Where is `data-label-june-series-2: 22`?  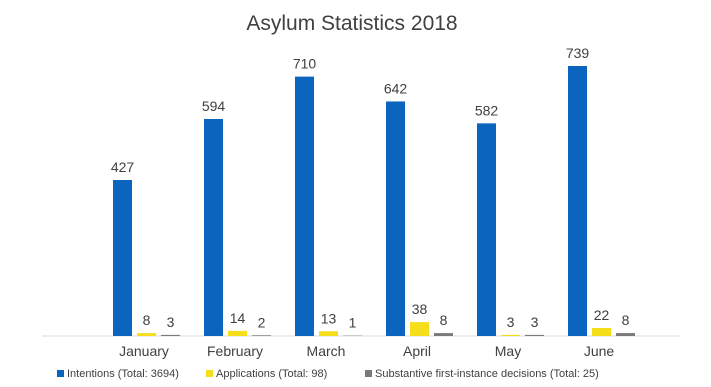
data-label-june-series-2: 22 is located at coordinates (602, 315).